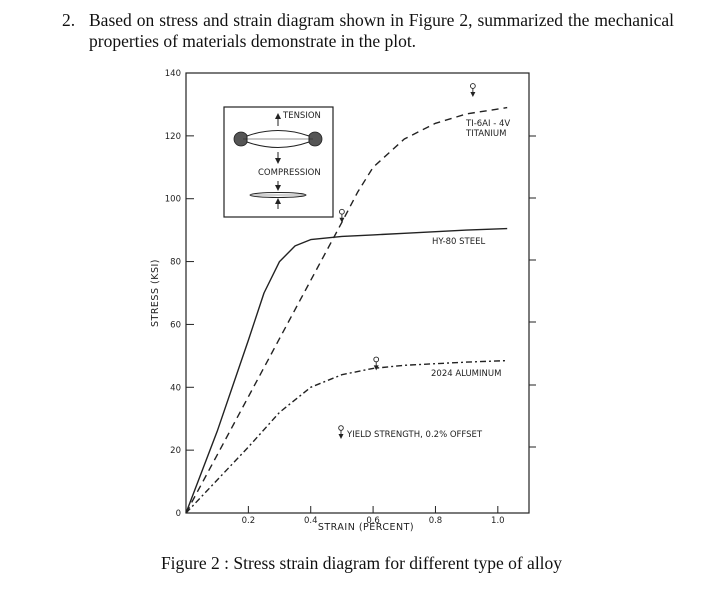 This screenshot has height=592, width=723. I want to click on aluminum-label: 2024 ALUMINUM, so click(466, 374).